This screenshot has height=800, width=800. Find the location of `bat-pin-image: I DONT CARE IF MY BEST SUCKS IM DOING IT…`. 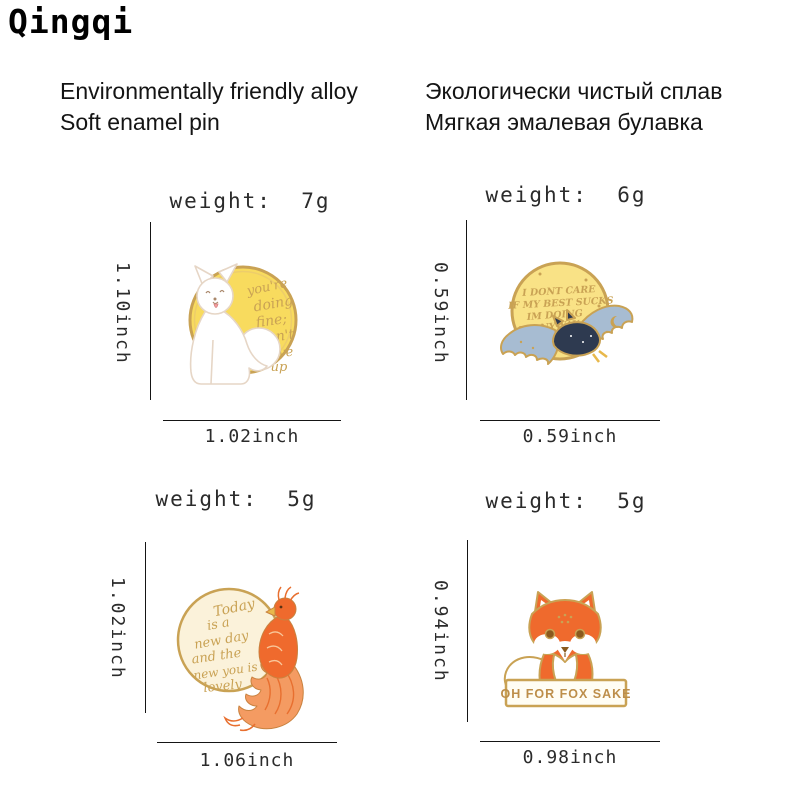

bat-pin-image: I DONT CARE IF MY BEST SUCKS IM DOING IT… is located at coordinates (567, 313).